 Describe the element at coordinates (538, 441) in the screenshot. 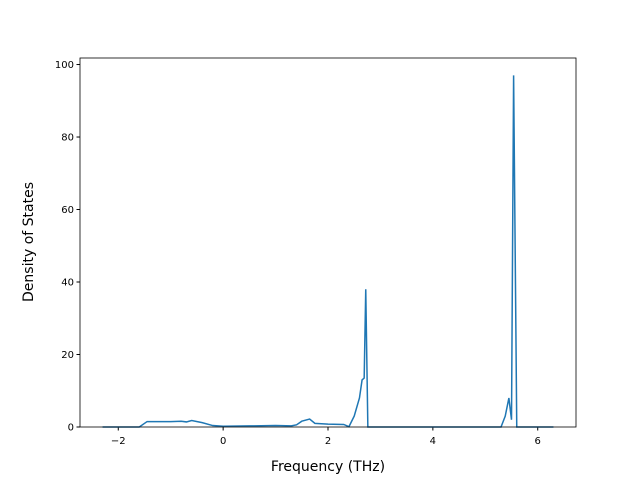

I see `x-tick-label: 6` at that location.